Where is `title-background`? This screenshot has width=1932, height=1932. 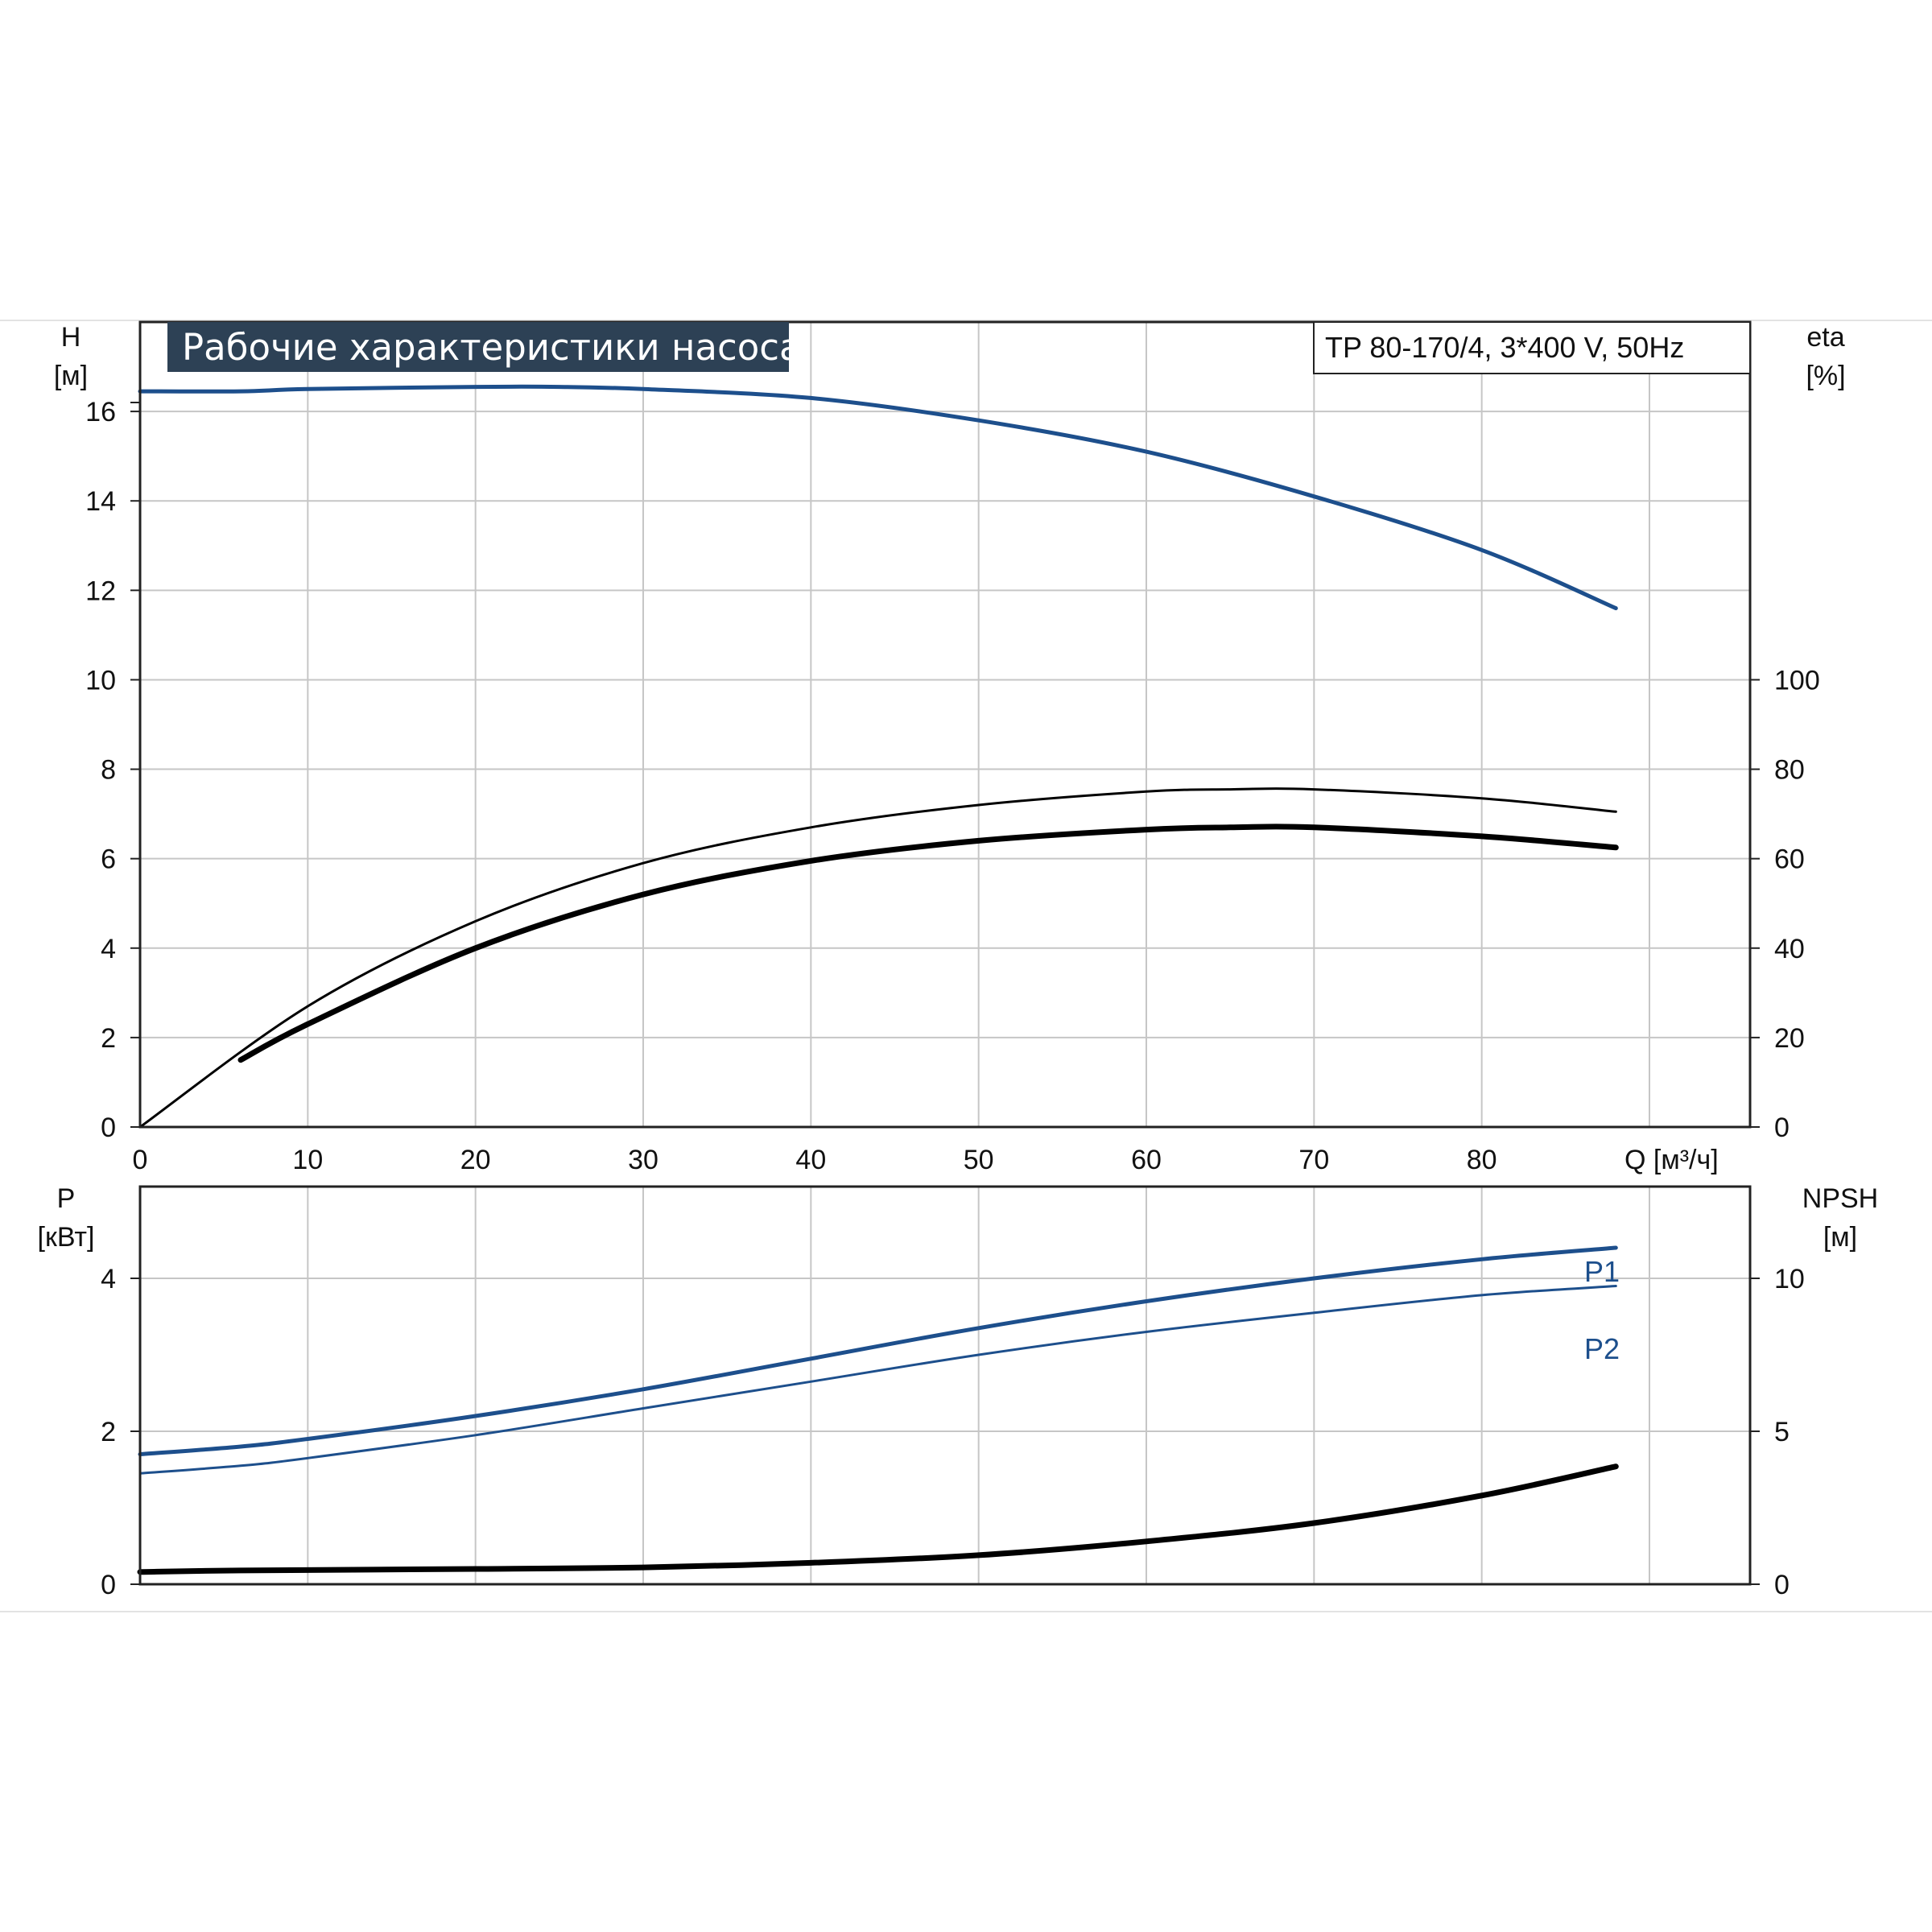 title-background is located at coordinates (478, 347).